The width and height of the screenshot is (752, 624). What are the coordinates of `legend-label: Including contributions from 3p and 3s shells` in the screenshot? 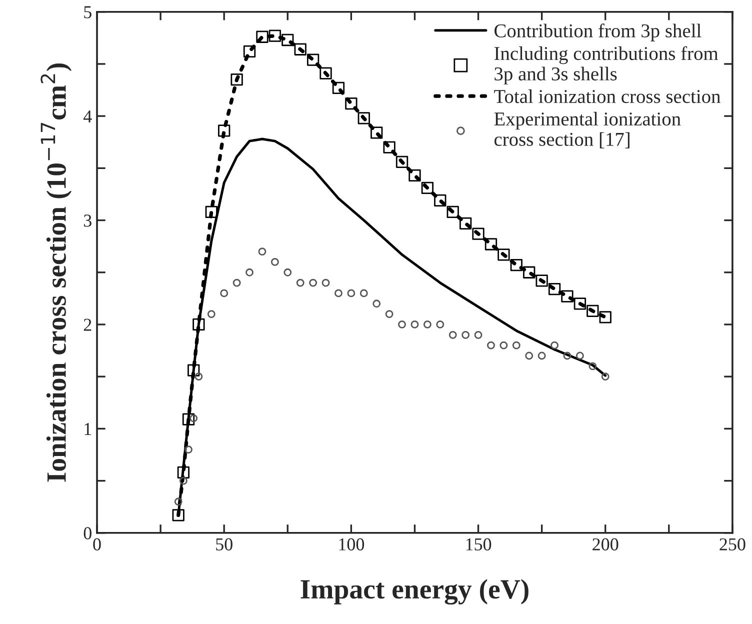 It's located at (606, 65).